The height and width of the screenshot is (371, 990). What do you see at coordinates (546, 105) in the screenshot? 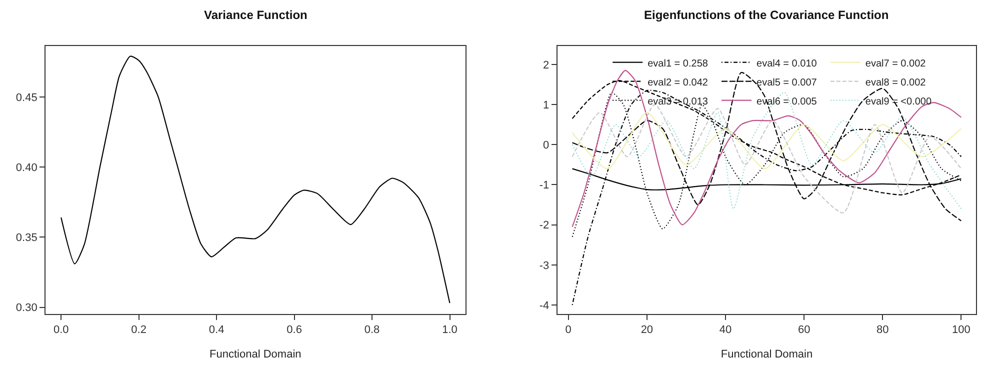
I see `y-tick-label: 1` at bounding box center [546, 105].